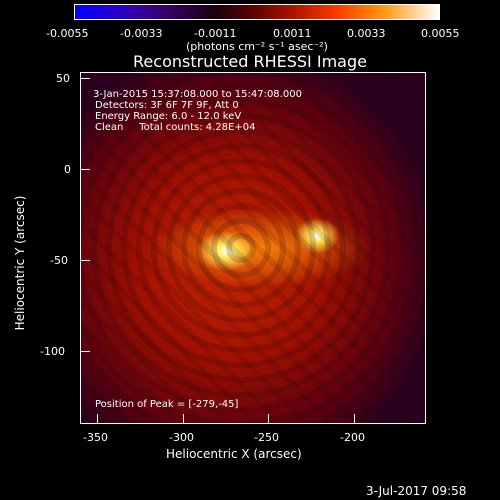 The height and width of the screenshot is (500, 500). I want to click on annotation-energy-range: Energy Range: 6.0 - 12.0 keV, so click(168, 116).